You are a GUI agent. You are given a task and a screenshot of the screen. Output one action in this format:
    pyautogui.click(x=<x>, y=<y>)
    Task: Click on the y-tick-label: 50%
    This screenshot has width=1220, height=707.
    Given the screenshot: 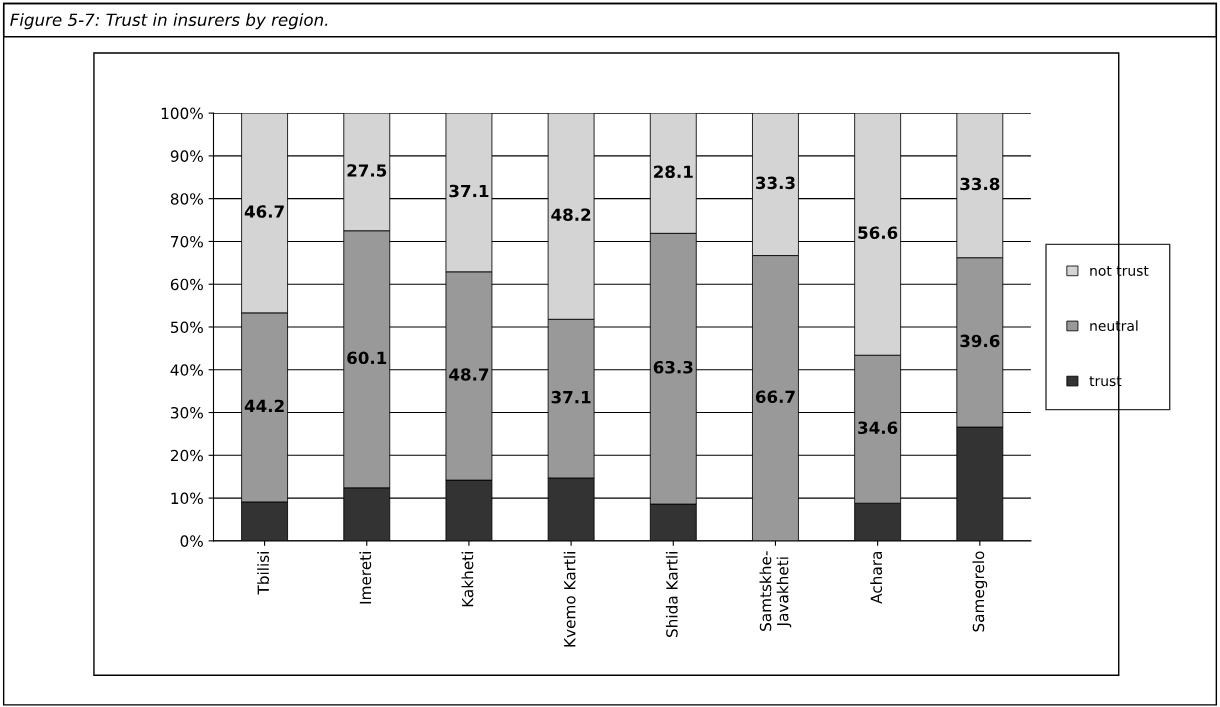 What is the action you would take?
    pyautogui.click(x=187, y=327)
    